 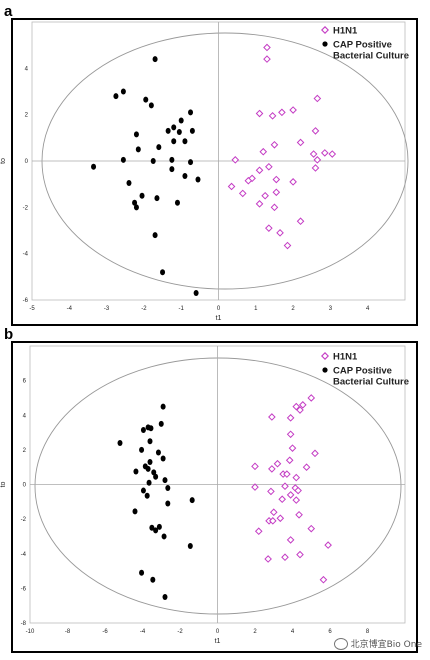 I want to click on panel-b-y-tick-label: -6, so click(x=24, y=589).